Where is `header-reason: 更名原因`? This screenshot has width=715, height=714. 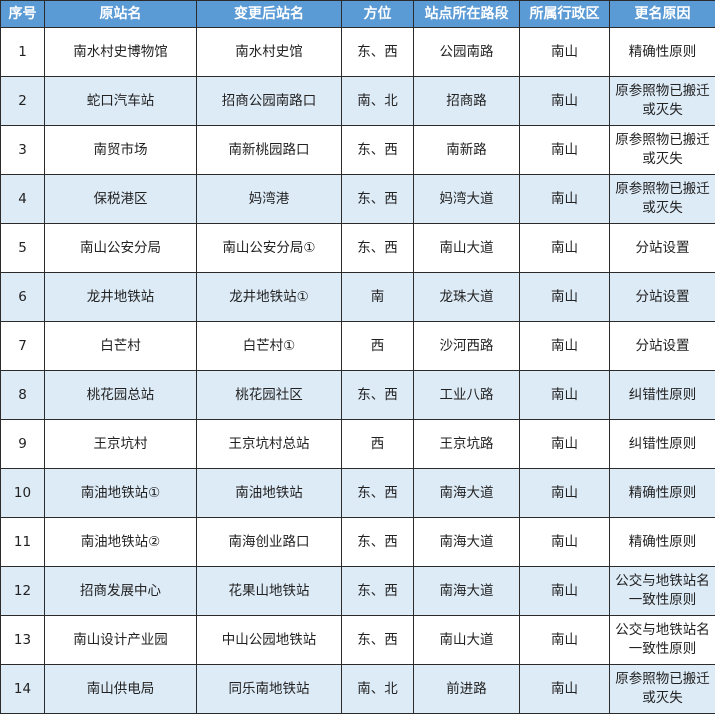
header-reason: 更名原因 is located at coordinates (662, 14).